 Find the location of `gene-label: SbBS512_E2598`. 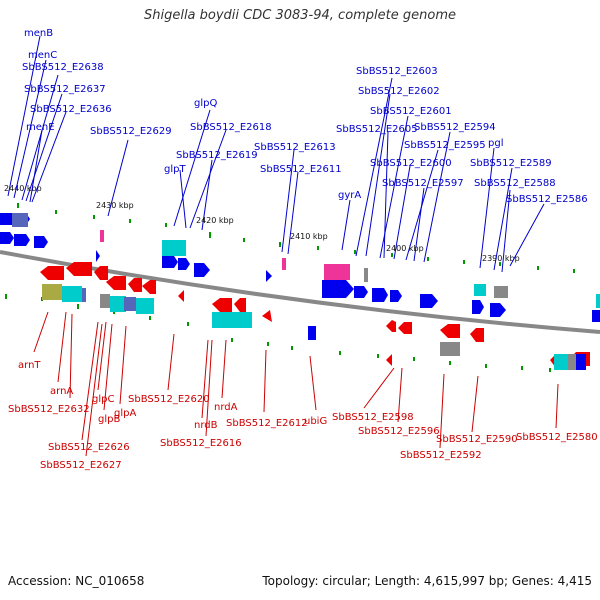

gene-label: SbBS512_E2598 is located at coordinates (373, 417).